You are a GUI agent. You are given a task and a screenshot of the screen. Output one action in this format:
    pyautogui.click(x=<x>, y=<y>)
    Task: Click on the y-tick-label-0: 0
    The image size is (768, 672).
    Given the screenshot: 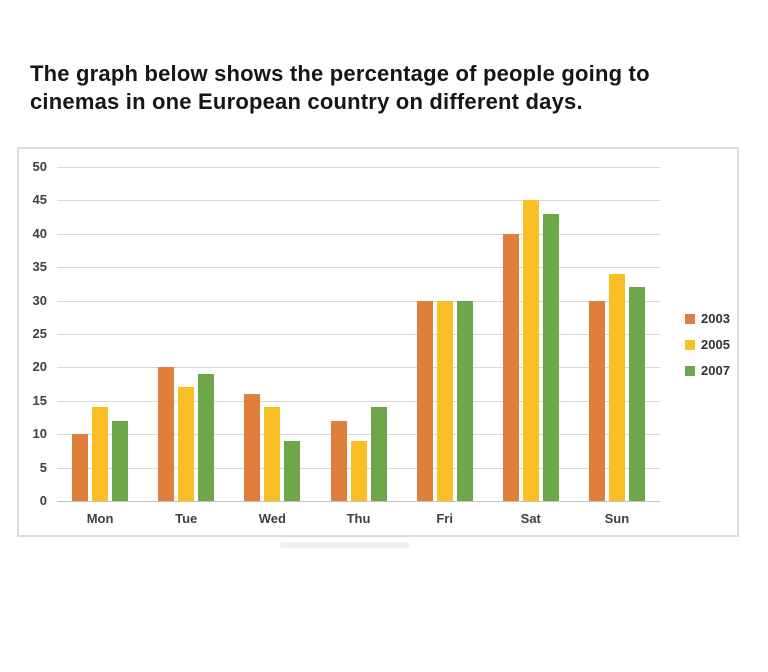 What is the action you would take?
    pyautogui.click(x=43, y=500)
    